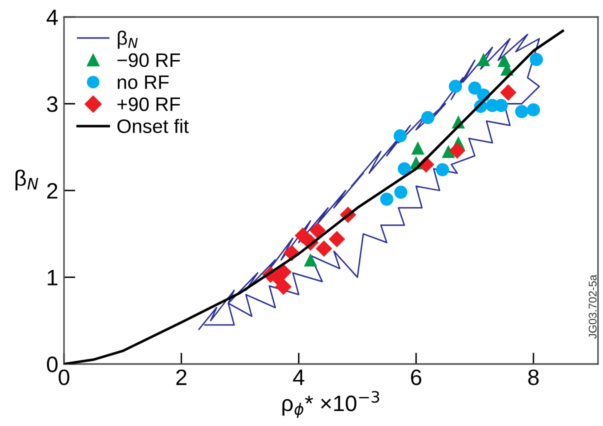 The height and width of the screenshot is (426, 603). I want to click on x-tick-label: 6, so click(416, 377).